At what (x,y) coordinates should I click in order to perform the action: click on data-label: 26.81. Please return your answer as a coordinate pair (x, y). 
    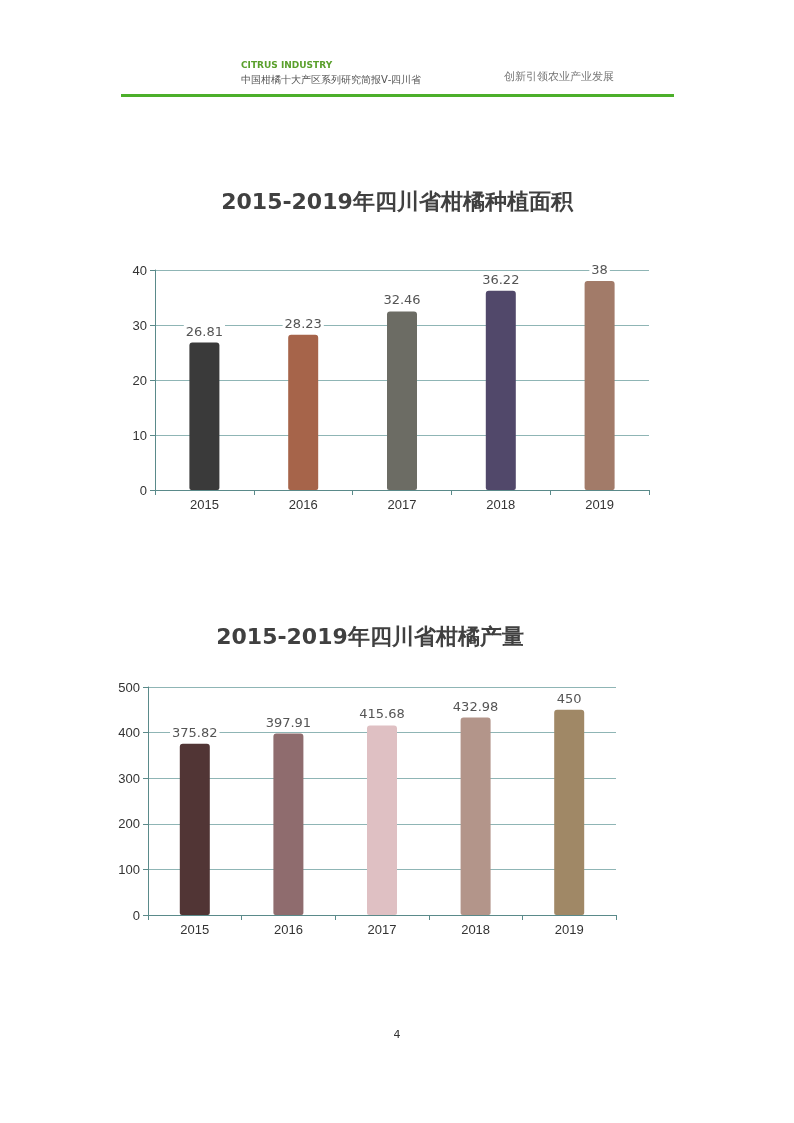
    Looking at the image, I should click on (204, 331).